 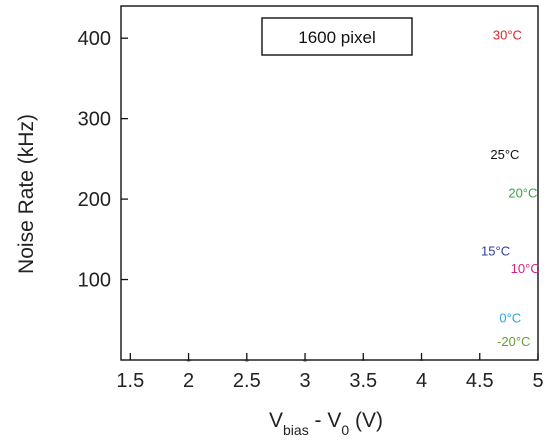 What do you see at coordinates (325, 420) in the screenshot?
I see `x-axis-title-mid: - V` at bounding box center [325, 420].